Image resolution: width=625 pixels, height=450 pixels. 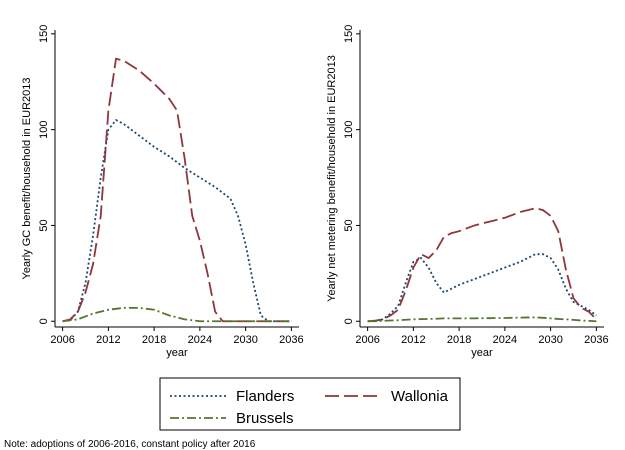 I want to click on legend-label: Brussels, so click(x=265, y=418).